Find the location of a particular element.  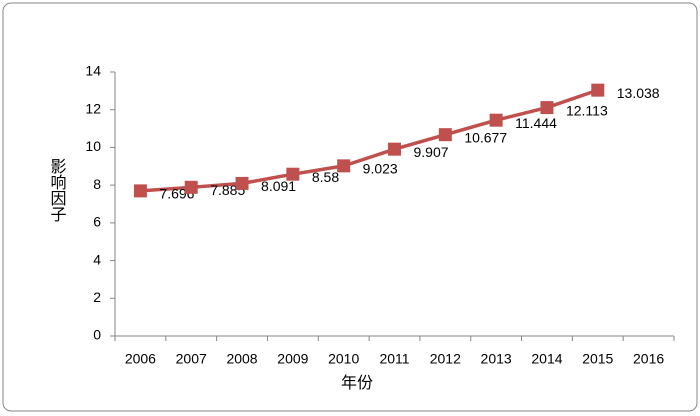

x-axis-label: 年份 is located at coordinates (357, 383).